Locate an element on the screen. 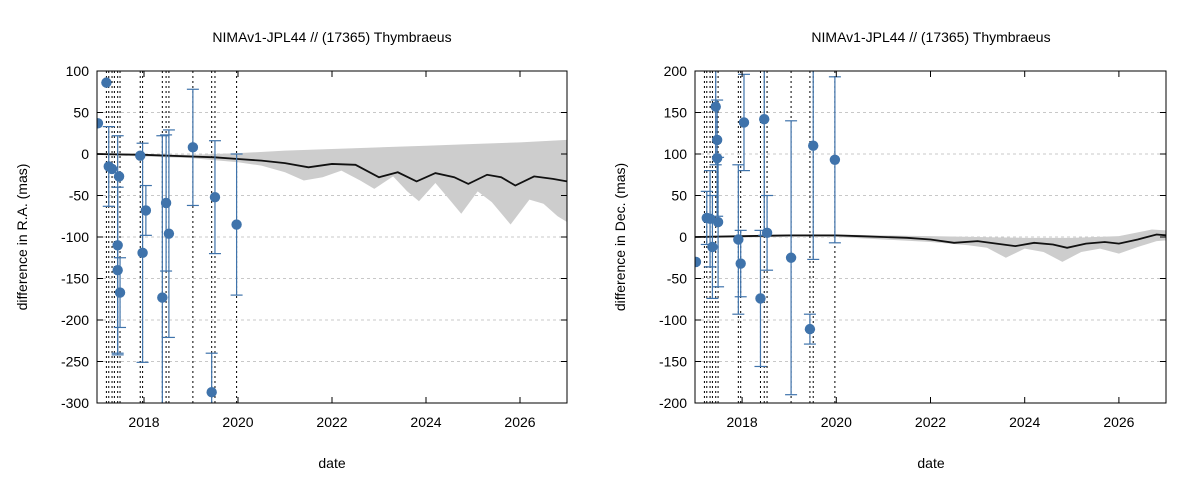  ra-y-tick-label: -200 is located at coordinates (75, 320).